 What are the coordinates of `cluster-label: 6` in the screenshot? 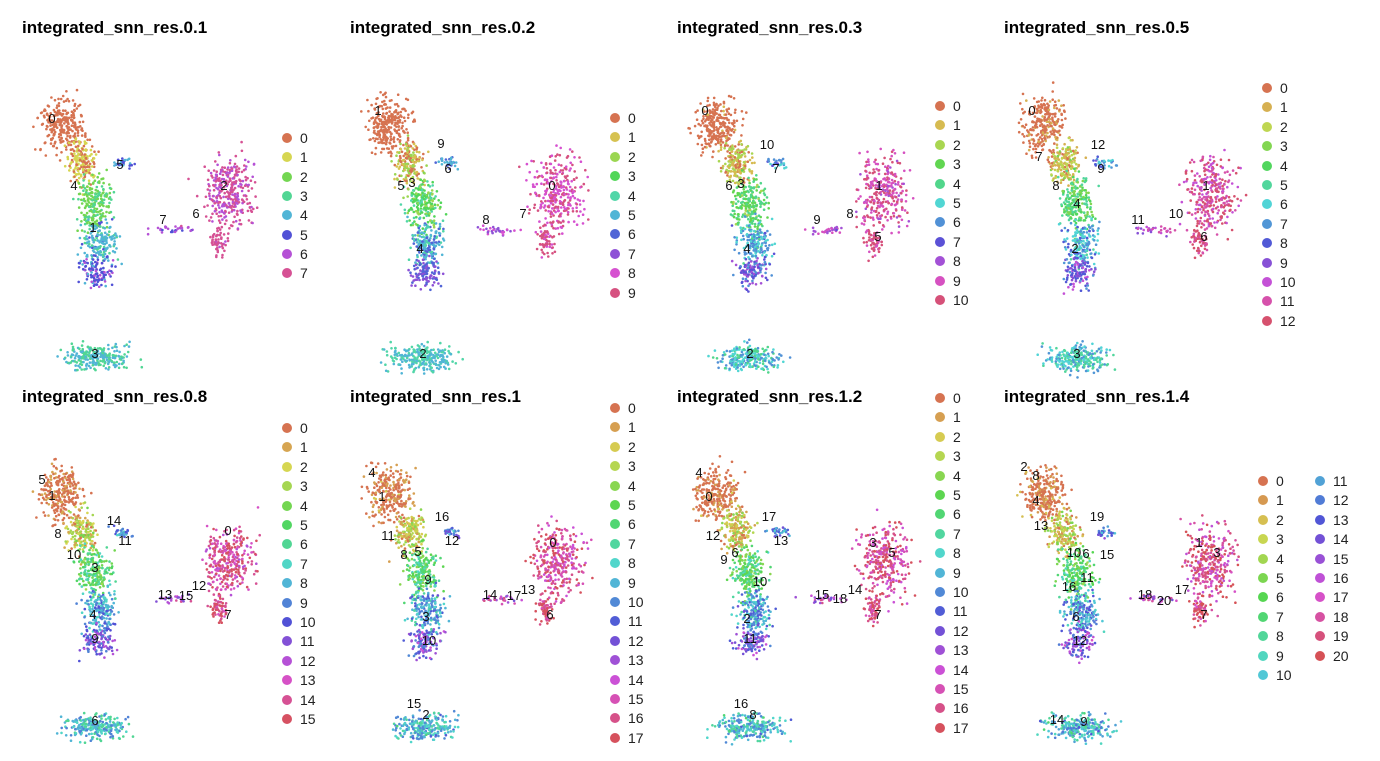 It's located at (447, 168).